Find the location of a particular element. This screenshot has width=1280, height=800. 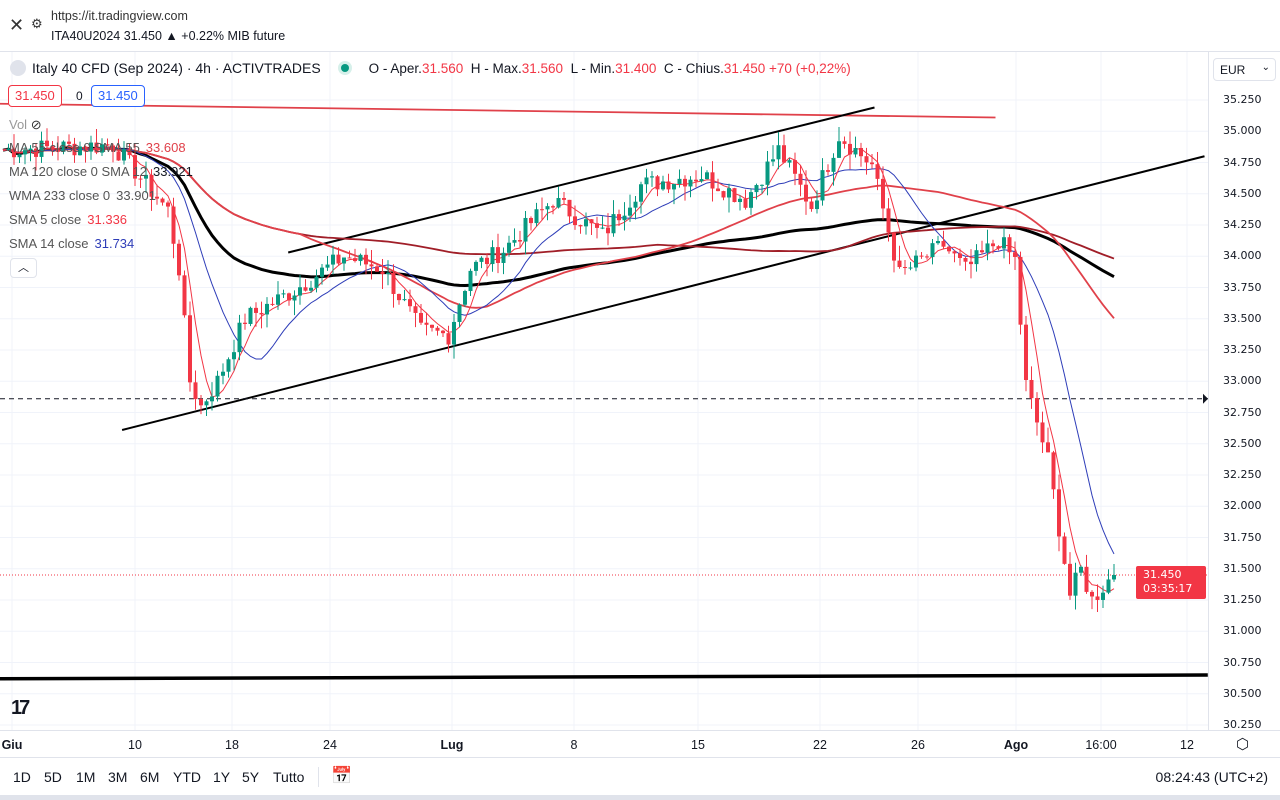

trendline-support is located at coordinates (604, 677).